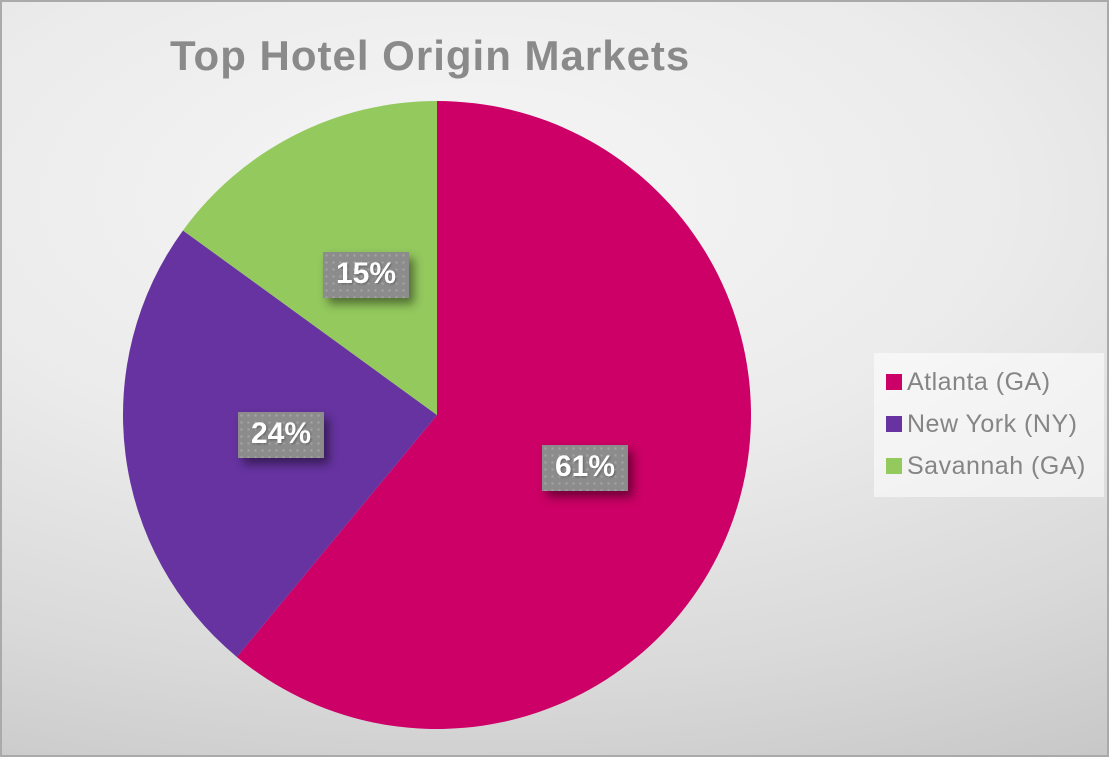 The height and width of the screenshot is (757, 1109). I want to click on legend-item: Savannah (GA), so click(992, 466).